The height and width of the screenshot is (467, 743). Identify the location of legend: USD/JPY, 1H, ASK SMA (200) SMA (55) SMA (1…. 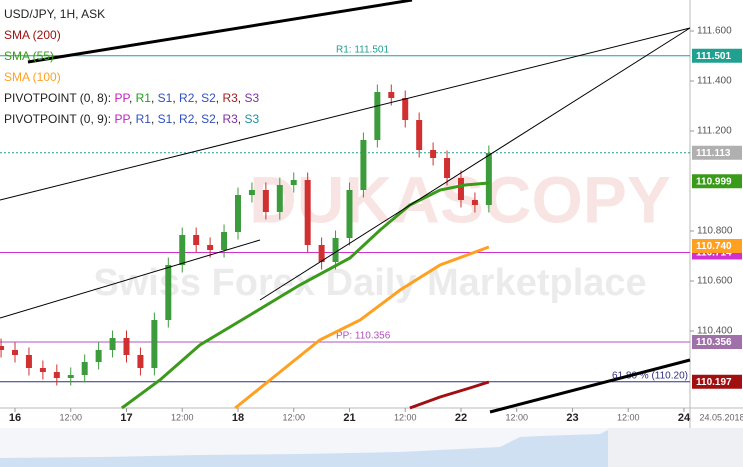
(131, 67).